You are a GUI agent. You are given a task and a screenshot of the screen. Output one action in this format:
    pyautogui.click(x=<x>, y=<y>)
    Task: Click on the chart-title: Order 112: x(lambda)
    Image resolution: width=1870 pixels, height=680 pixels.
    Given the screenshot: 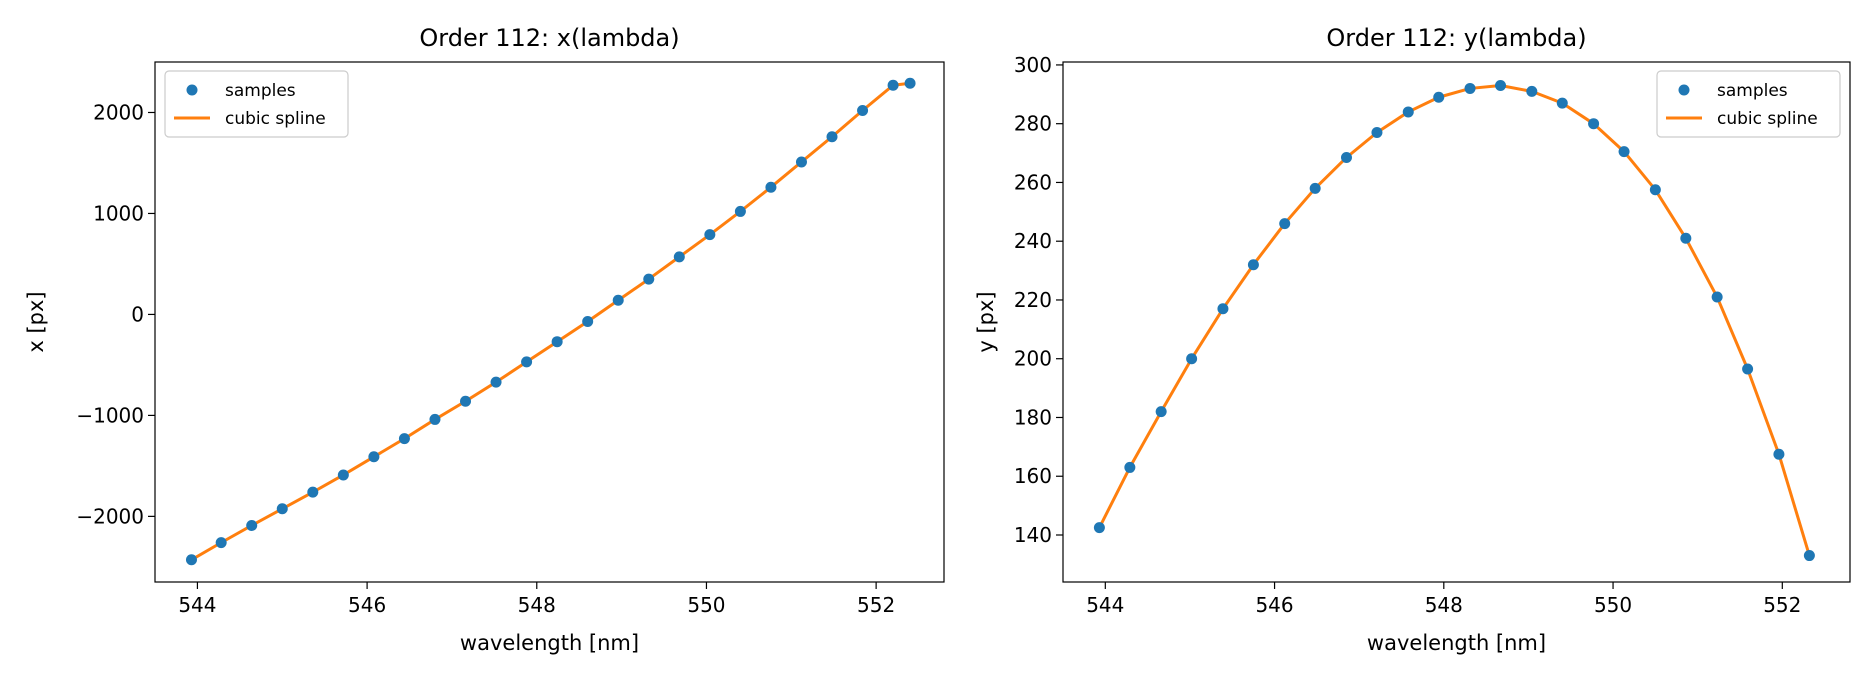 What is the action you would take?
    pyautogui.click(x=549, y=38)
    